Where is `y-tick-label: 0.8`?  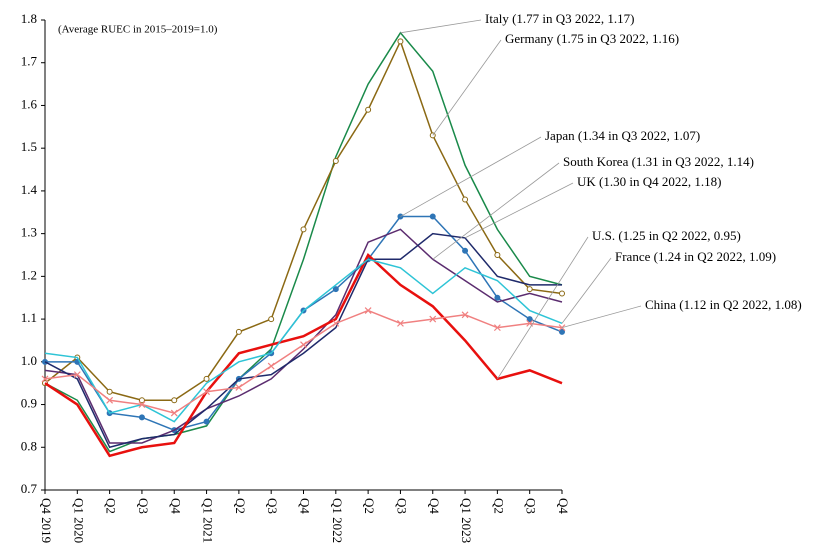 y-tick-label: 0.8 is located at coordinates (29, 445).